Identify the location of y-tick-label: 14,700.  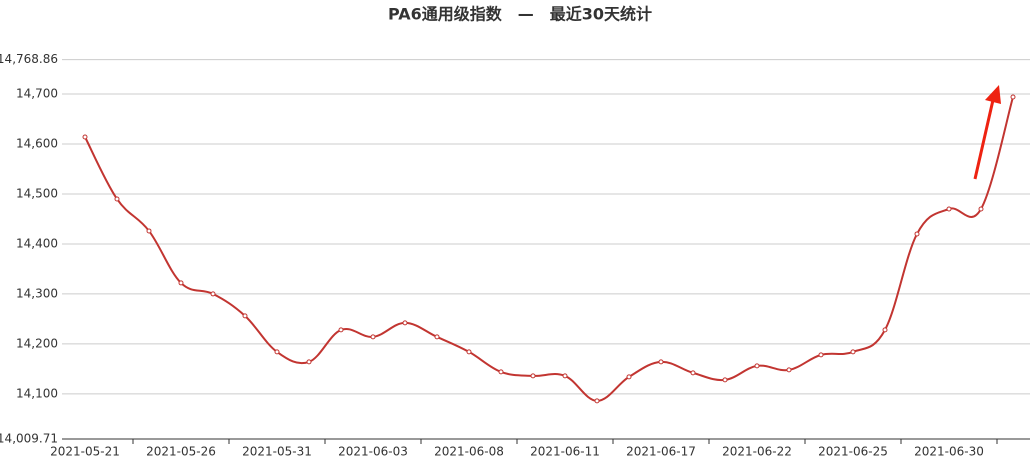
(37, 94).